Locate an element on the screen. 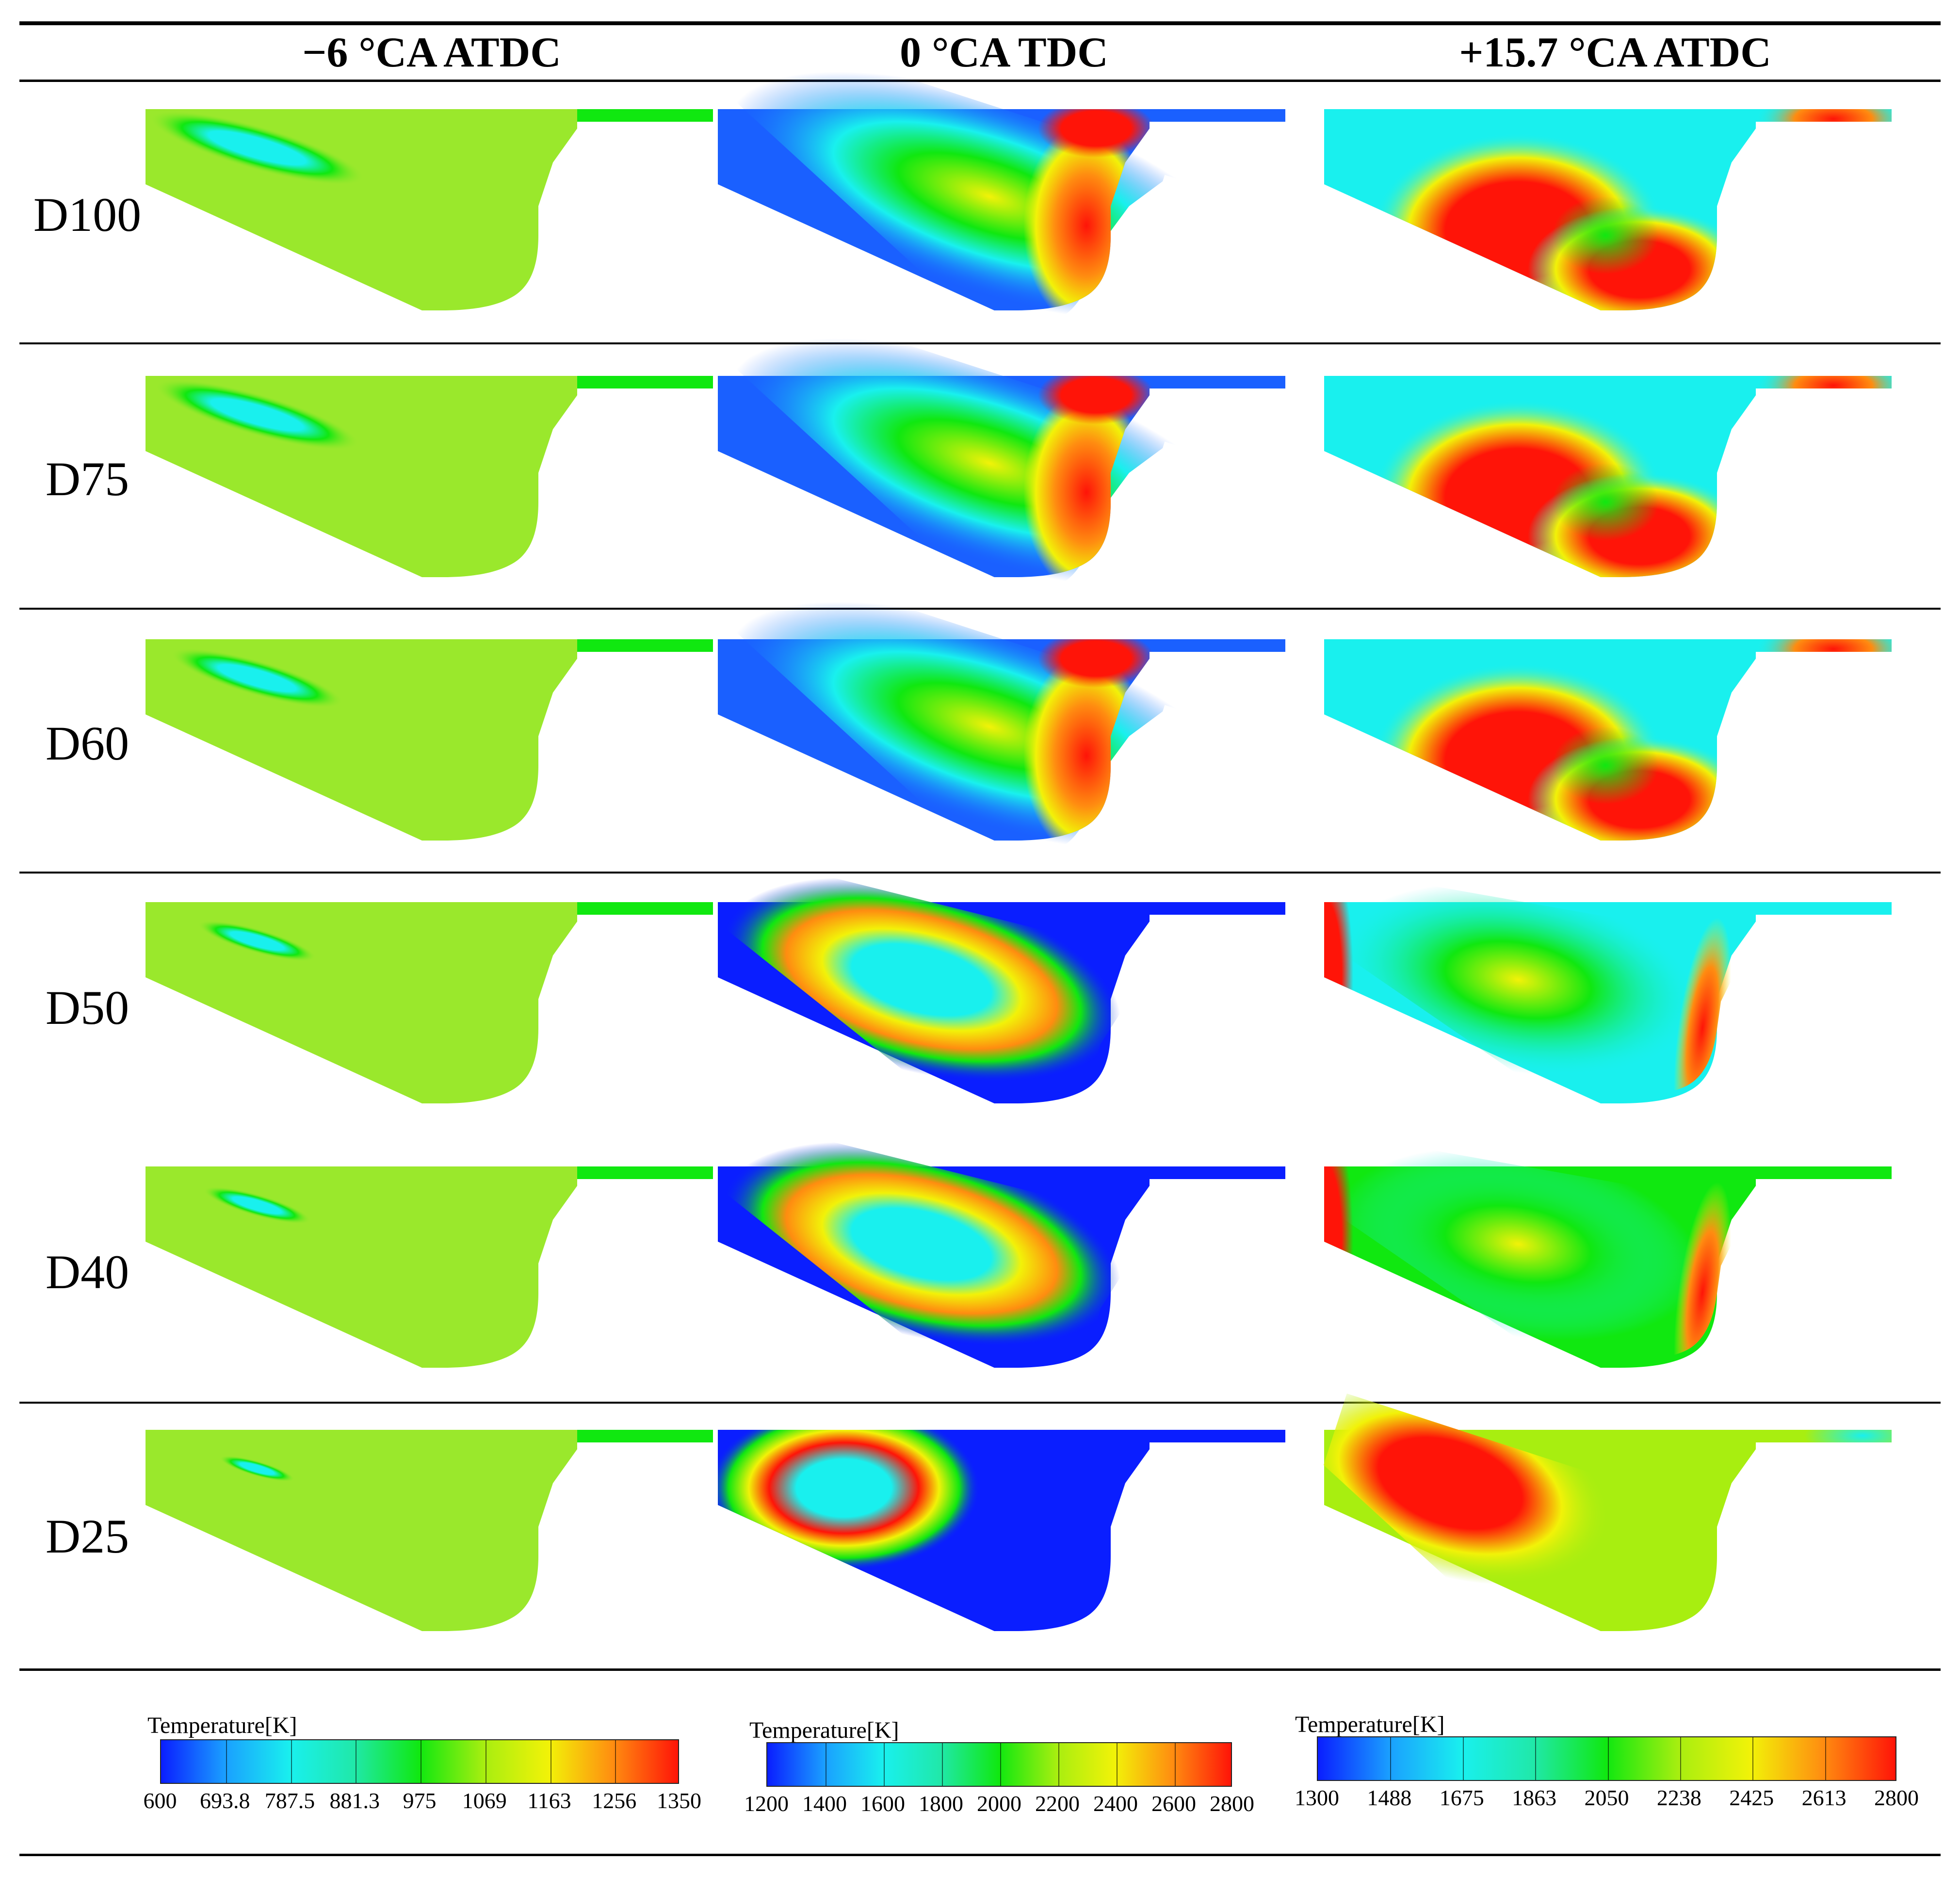 The width and height of the screenshot is (1960, 1877). colorbar-tick-label: 2400 is located at coordinates (1115, 1803).